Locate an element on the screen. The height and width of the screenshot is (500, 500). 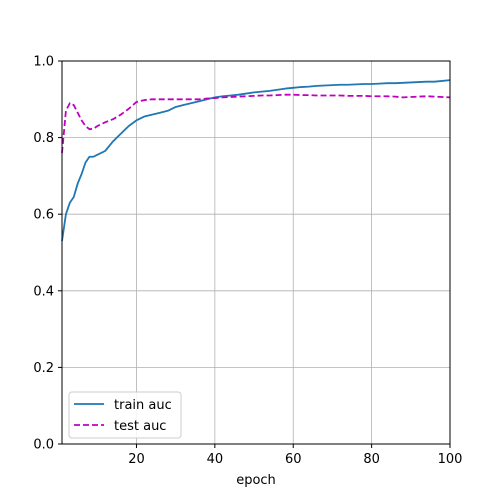
y-tick-label: 0.6 is located at coordinates (43, 215).